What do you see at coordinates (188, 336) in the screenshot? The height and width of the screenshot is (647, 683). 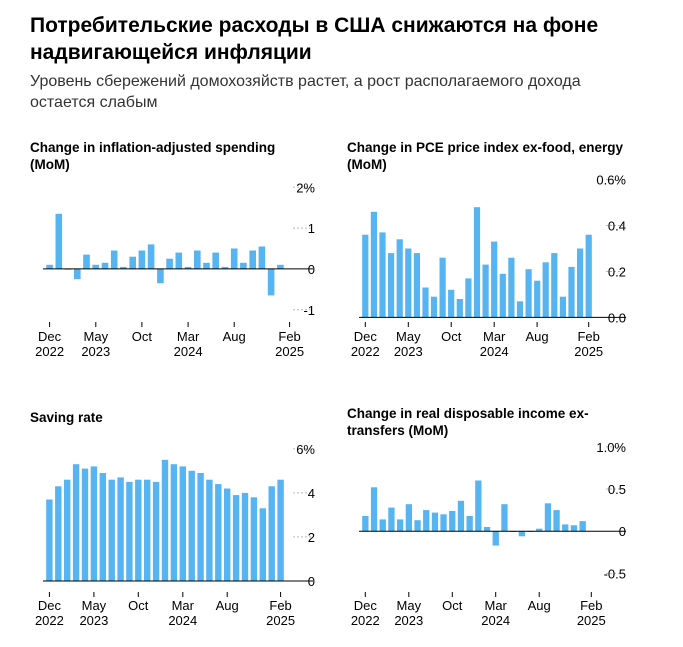 I see `x-tick-label-month: Mar` at bounding box center [188, 336].